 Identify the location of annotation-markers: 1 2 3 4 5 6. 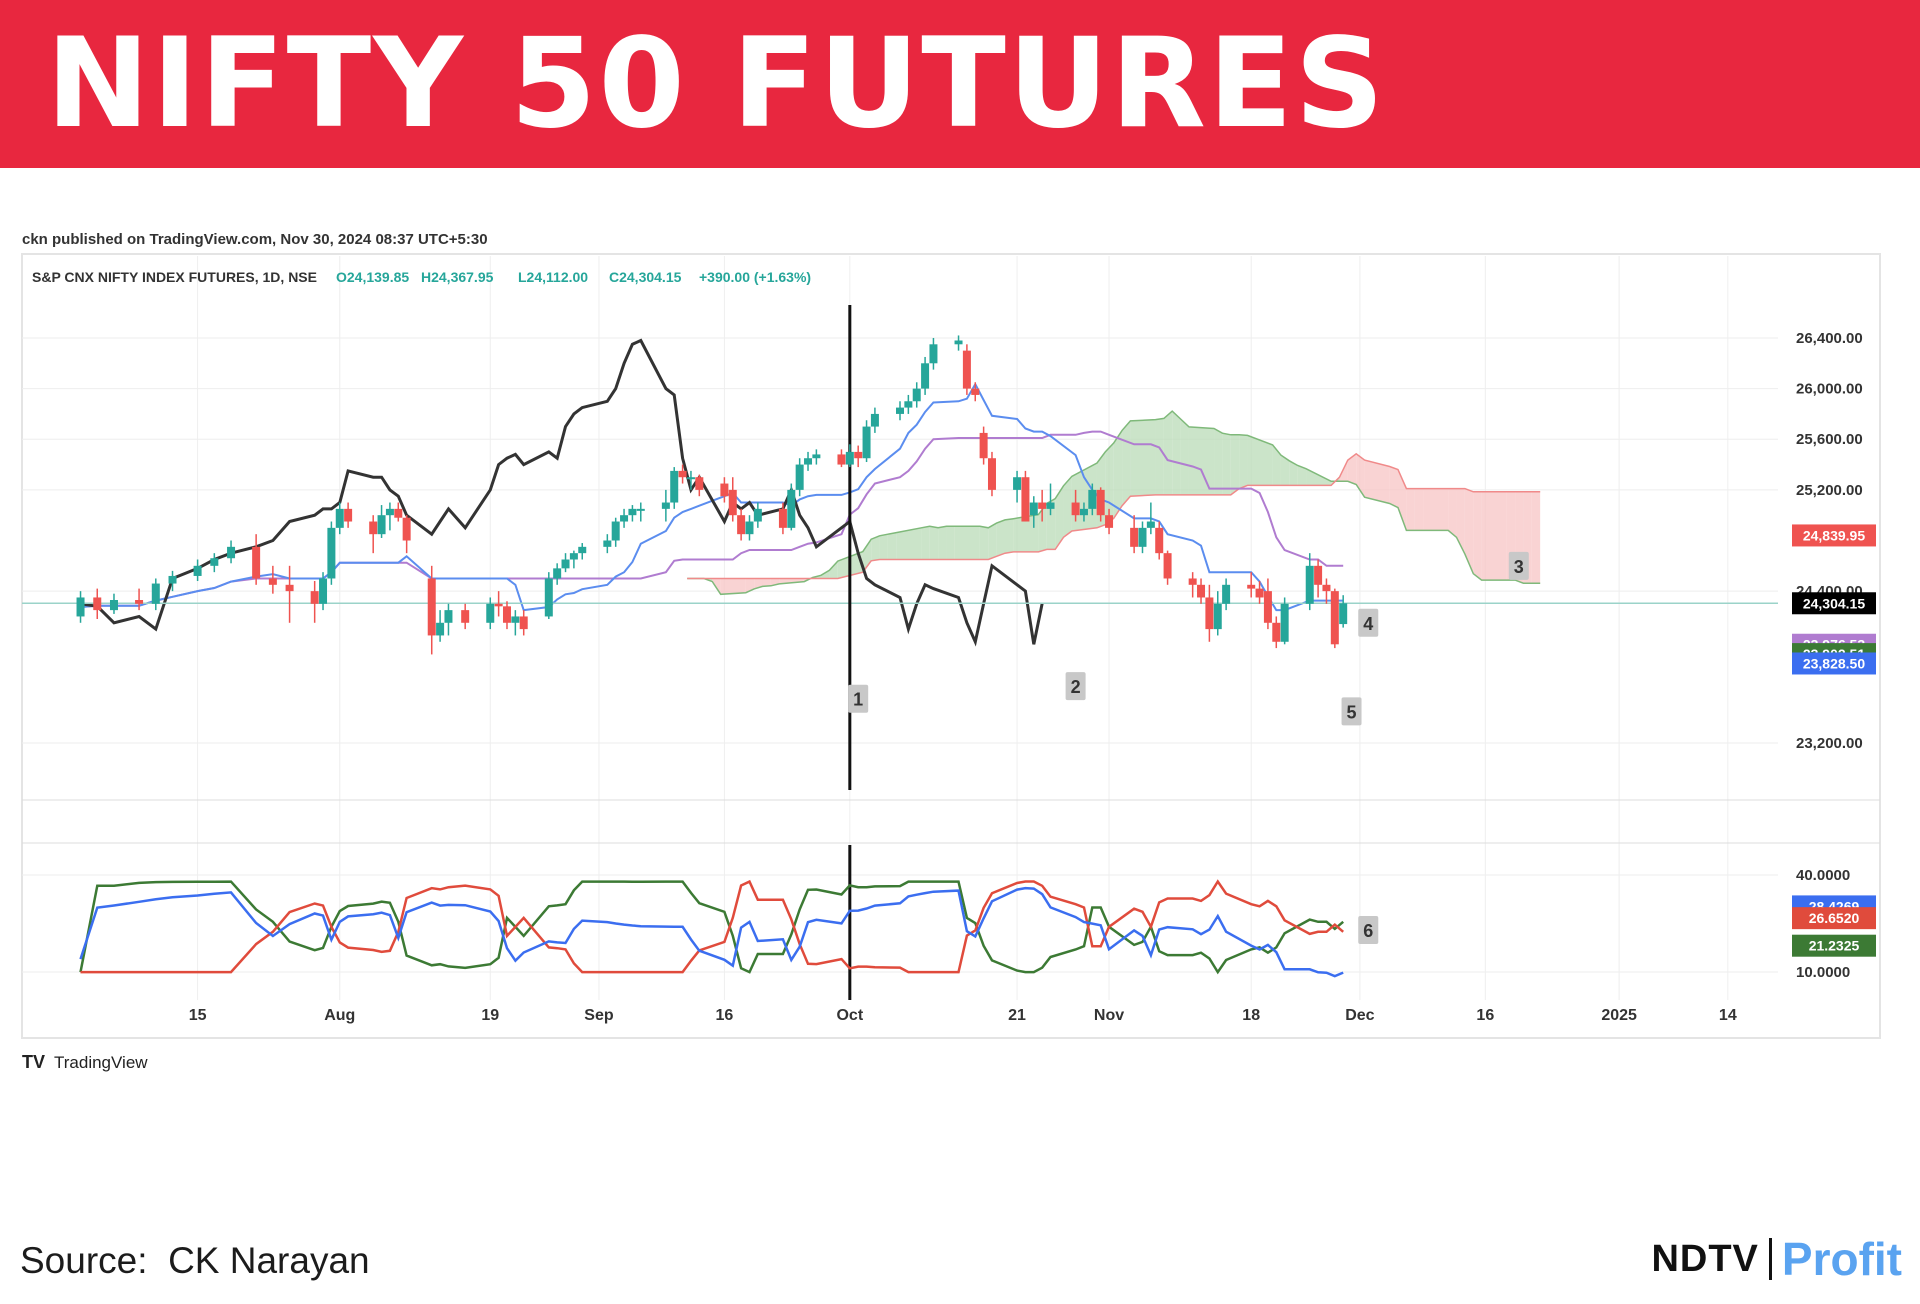
(1188, 747).